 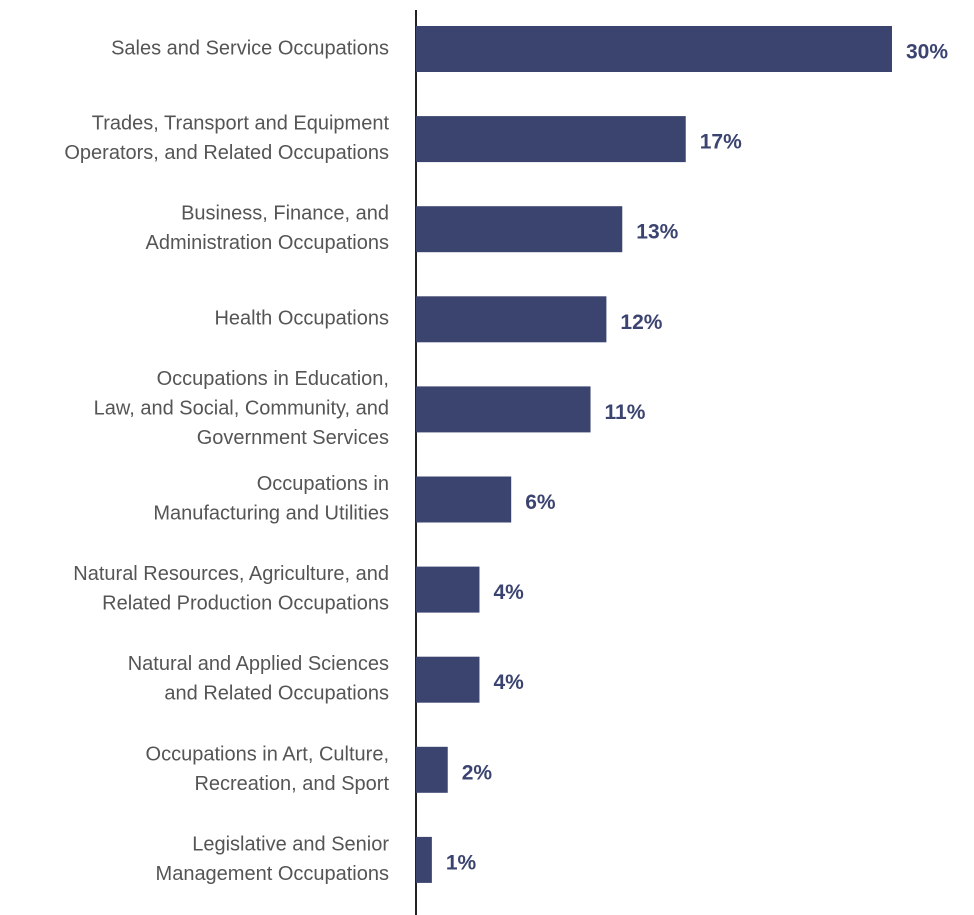 What do you see at coordinates (301, 319) in the screenshot?
I see `category-label: Health Occupations` at bounding box center [301, 319].